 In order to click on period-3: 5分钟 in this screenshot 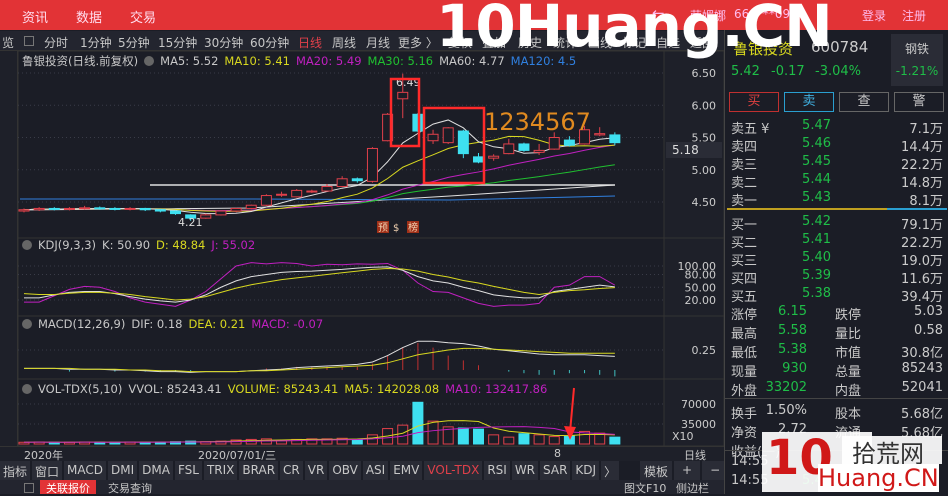, I will do `click(134, 43)`.